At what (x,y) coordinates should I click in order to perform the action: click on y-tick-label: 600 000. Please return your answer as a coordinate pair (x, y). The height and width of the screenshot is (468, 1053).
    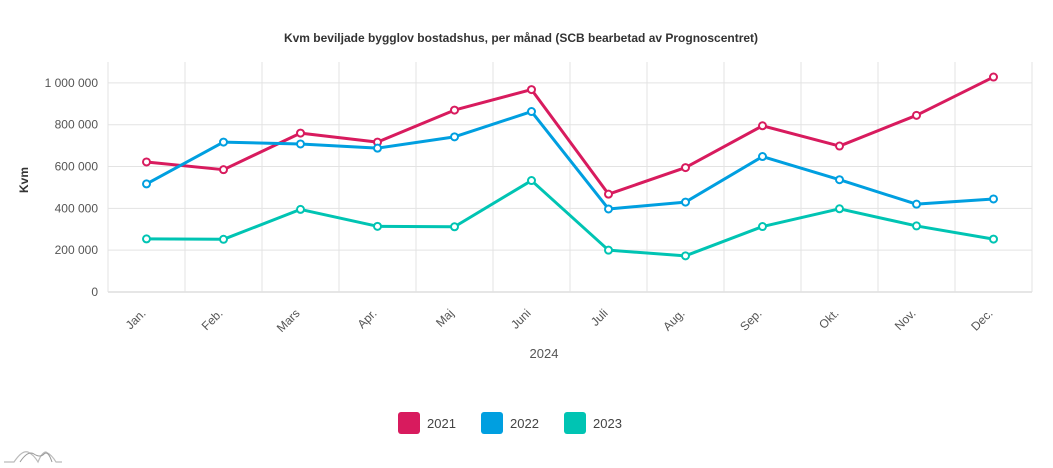
    Looking at the image, I should click on (77, 167).